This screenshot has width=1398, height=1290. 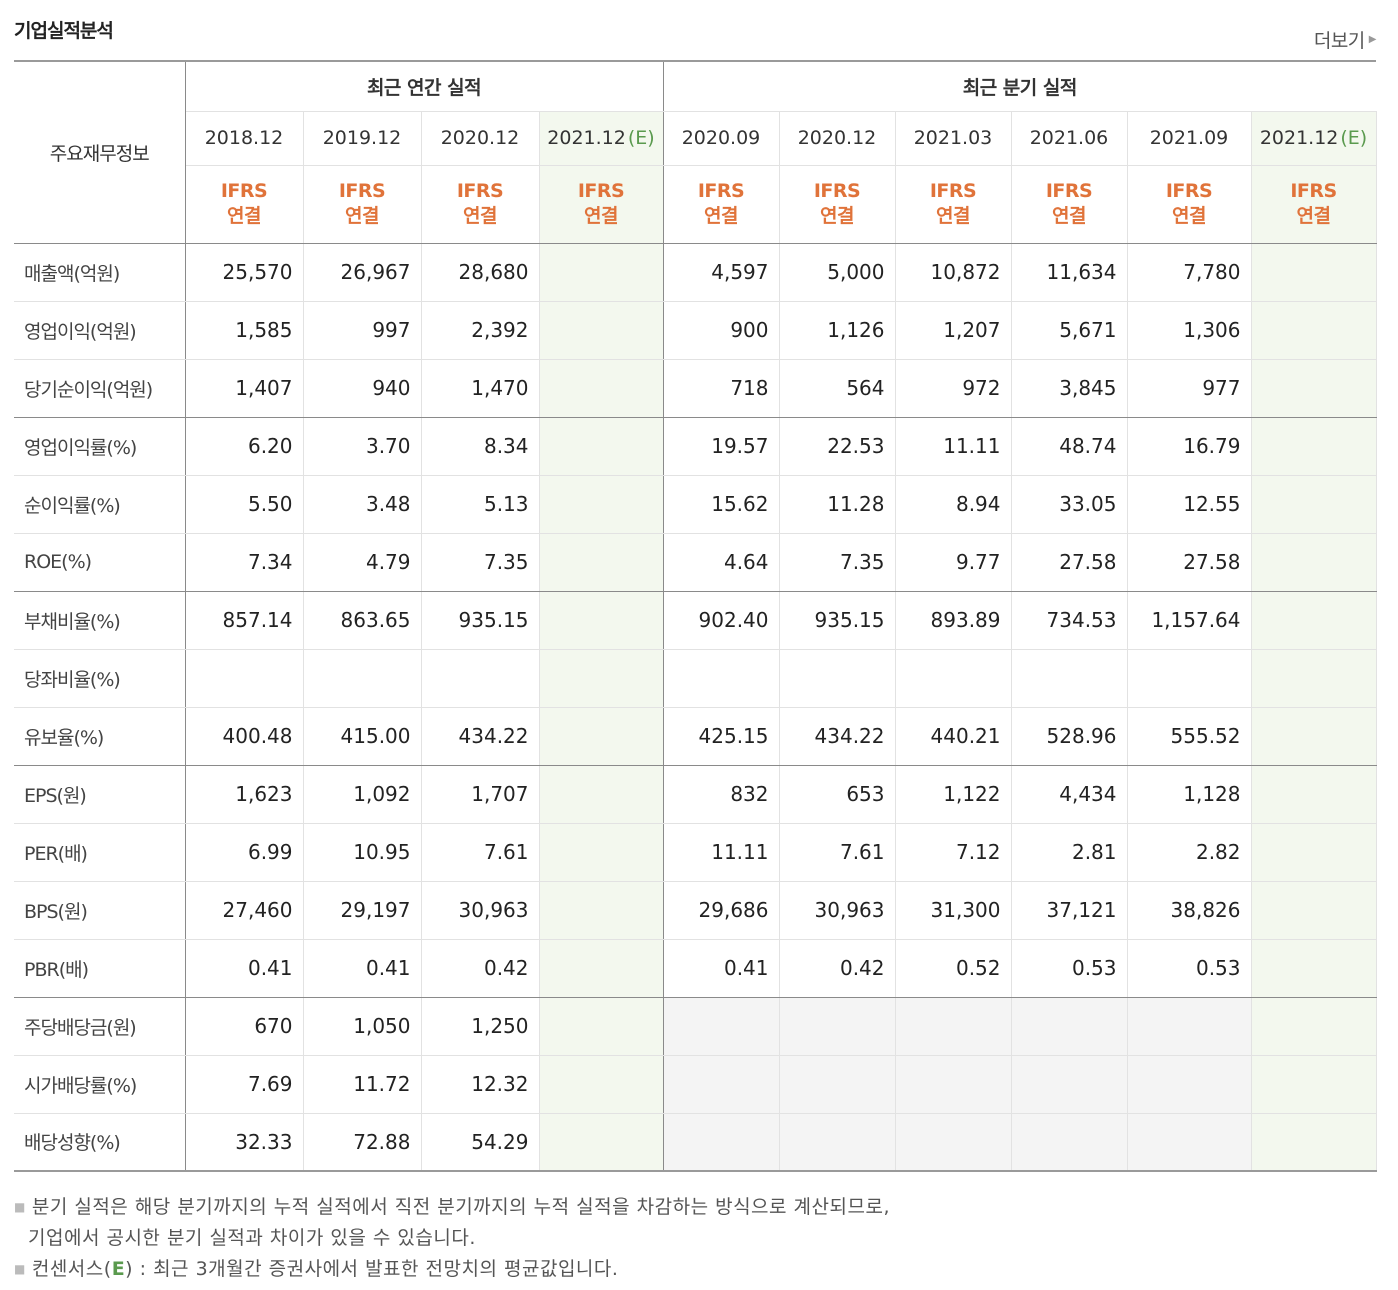 What do you see at coordinates (480, 1026) in the screenshot?
I see `value-cell: 1,250` at bounding box center [480, 1026].